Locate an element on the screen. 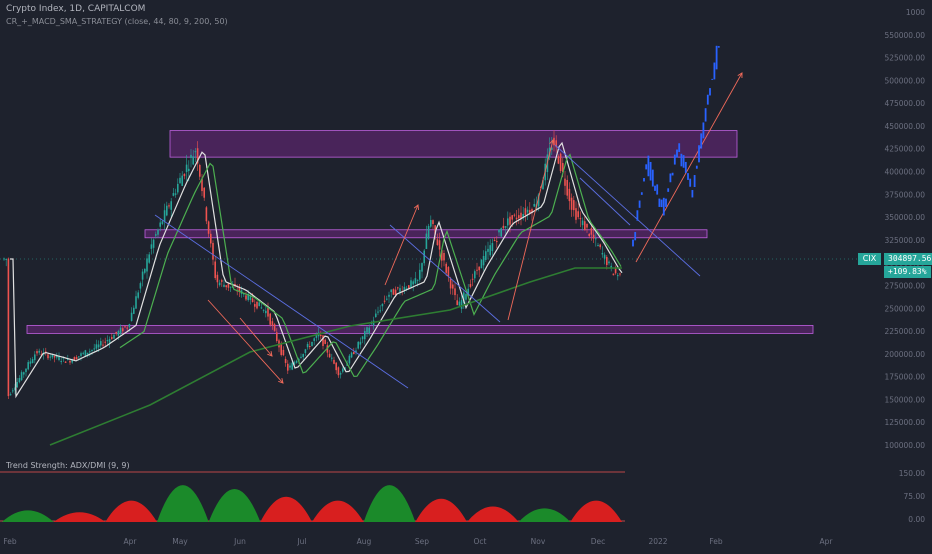 The width and height of the screenshot is (932, 554). chart-title: Crypto Index, 1D, CAPITALCOM is located at coordinates (76, 9).